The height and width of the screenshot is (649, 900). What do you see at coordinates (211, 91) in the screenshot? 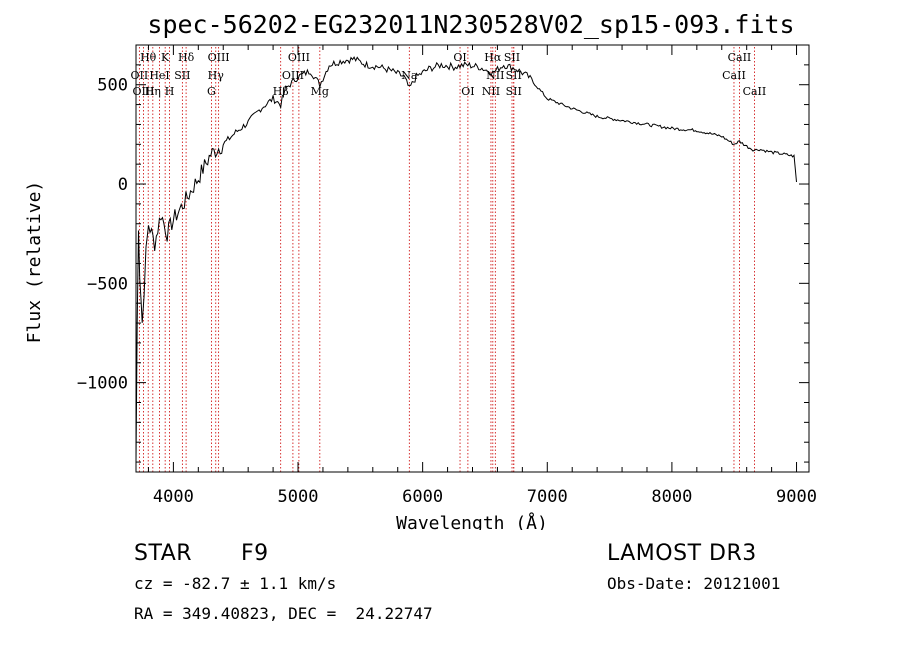
I see `line-label: G` at bounding box center [211, 91].